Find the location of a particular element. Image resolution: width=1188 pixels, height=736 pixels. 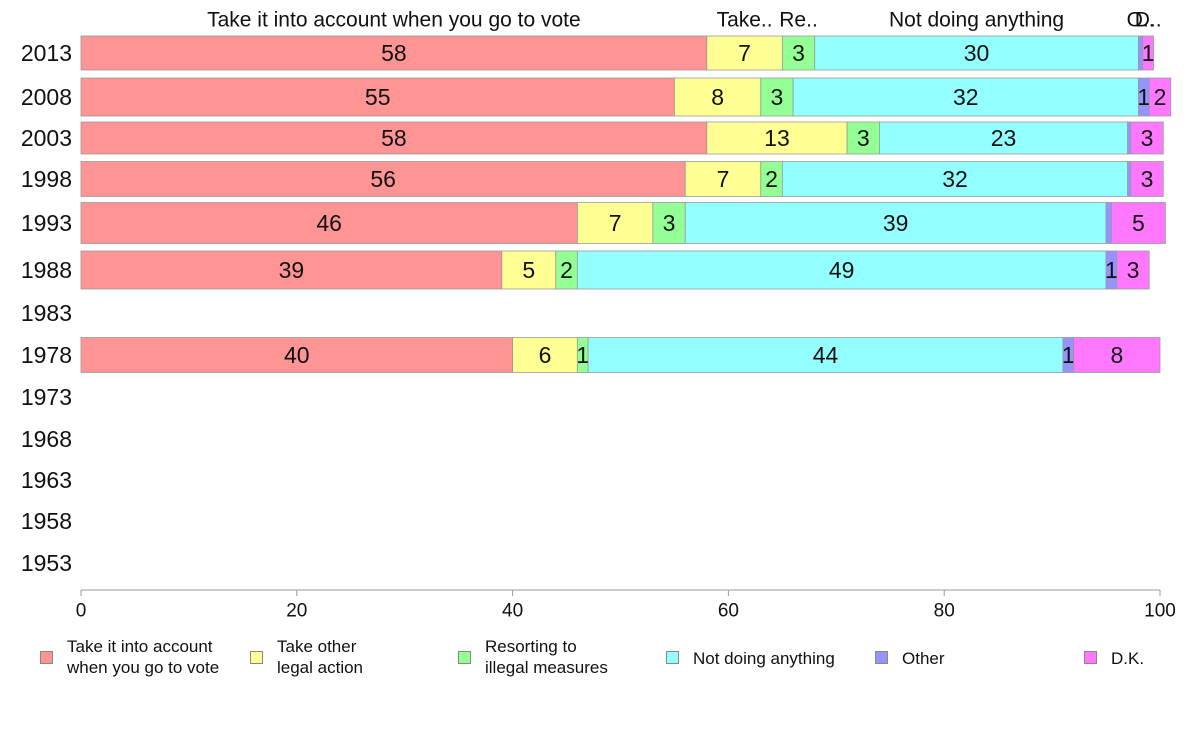

data-label: 32 is located at coordinates (966, 97).